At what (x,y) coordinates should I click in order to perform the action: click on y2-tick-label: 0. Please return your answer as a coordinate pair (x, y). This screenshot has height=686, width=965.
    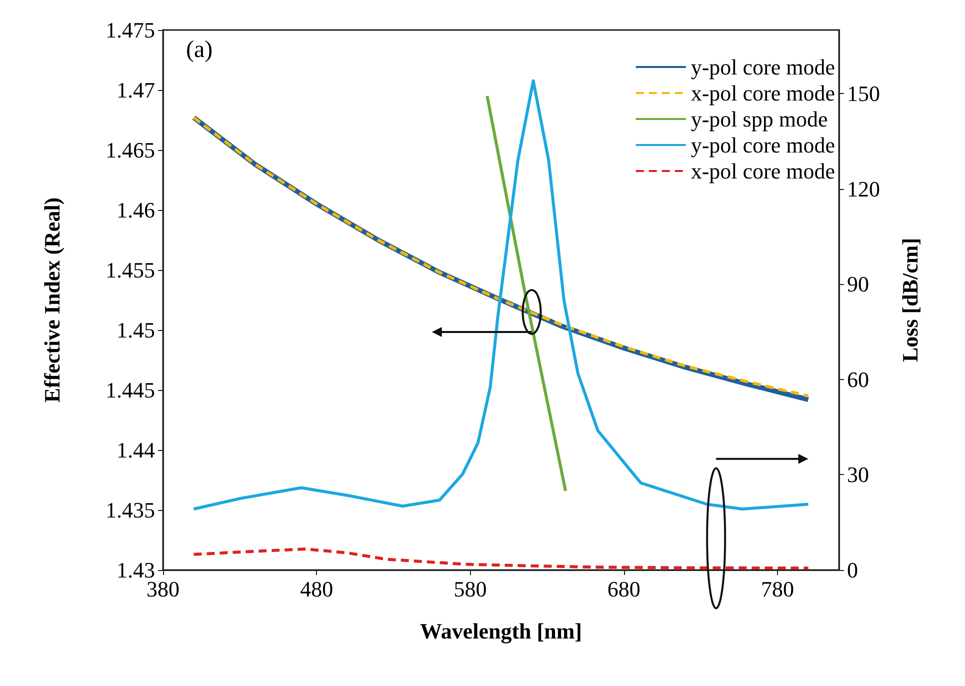
    Looking at the image, I should click on (852, 570).